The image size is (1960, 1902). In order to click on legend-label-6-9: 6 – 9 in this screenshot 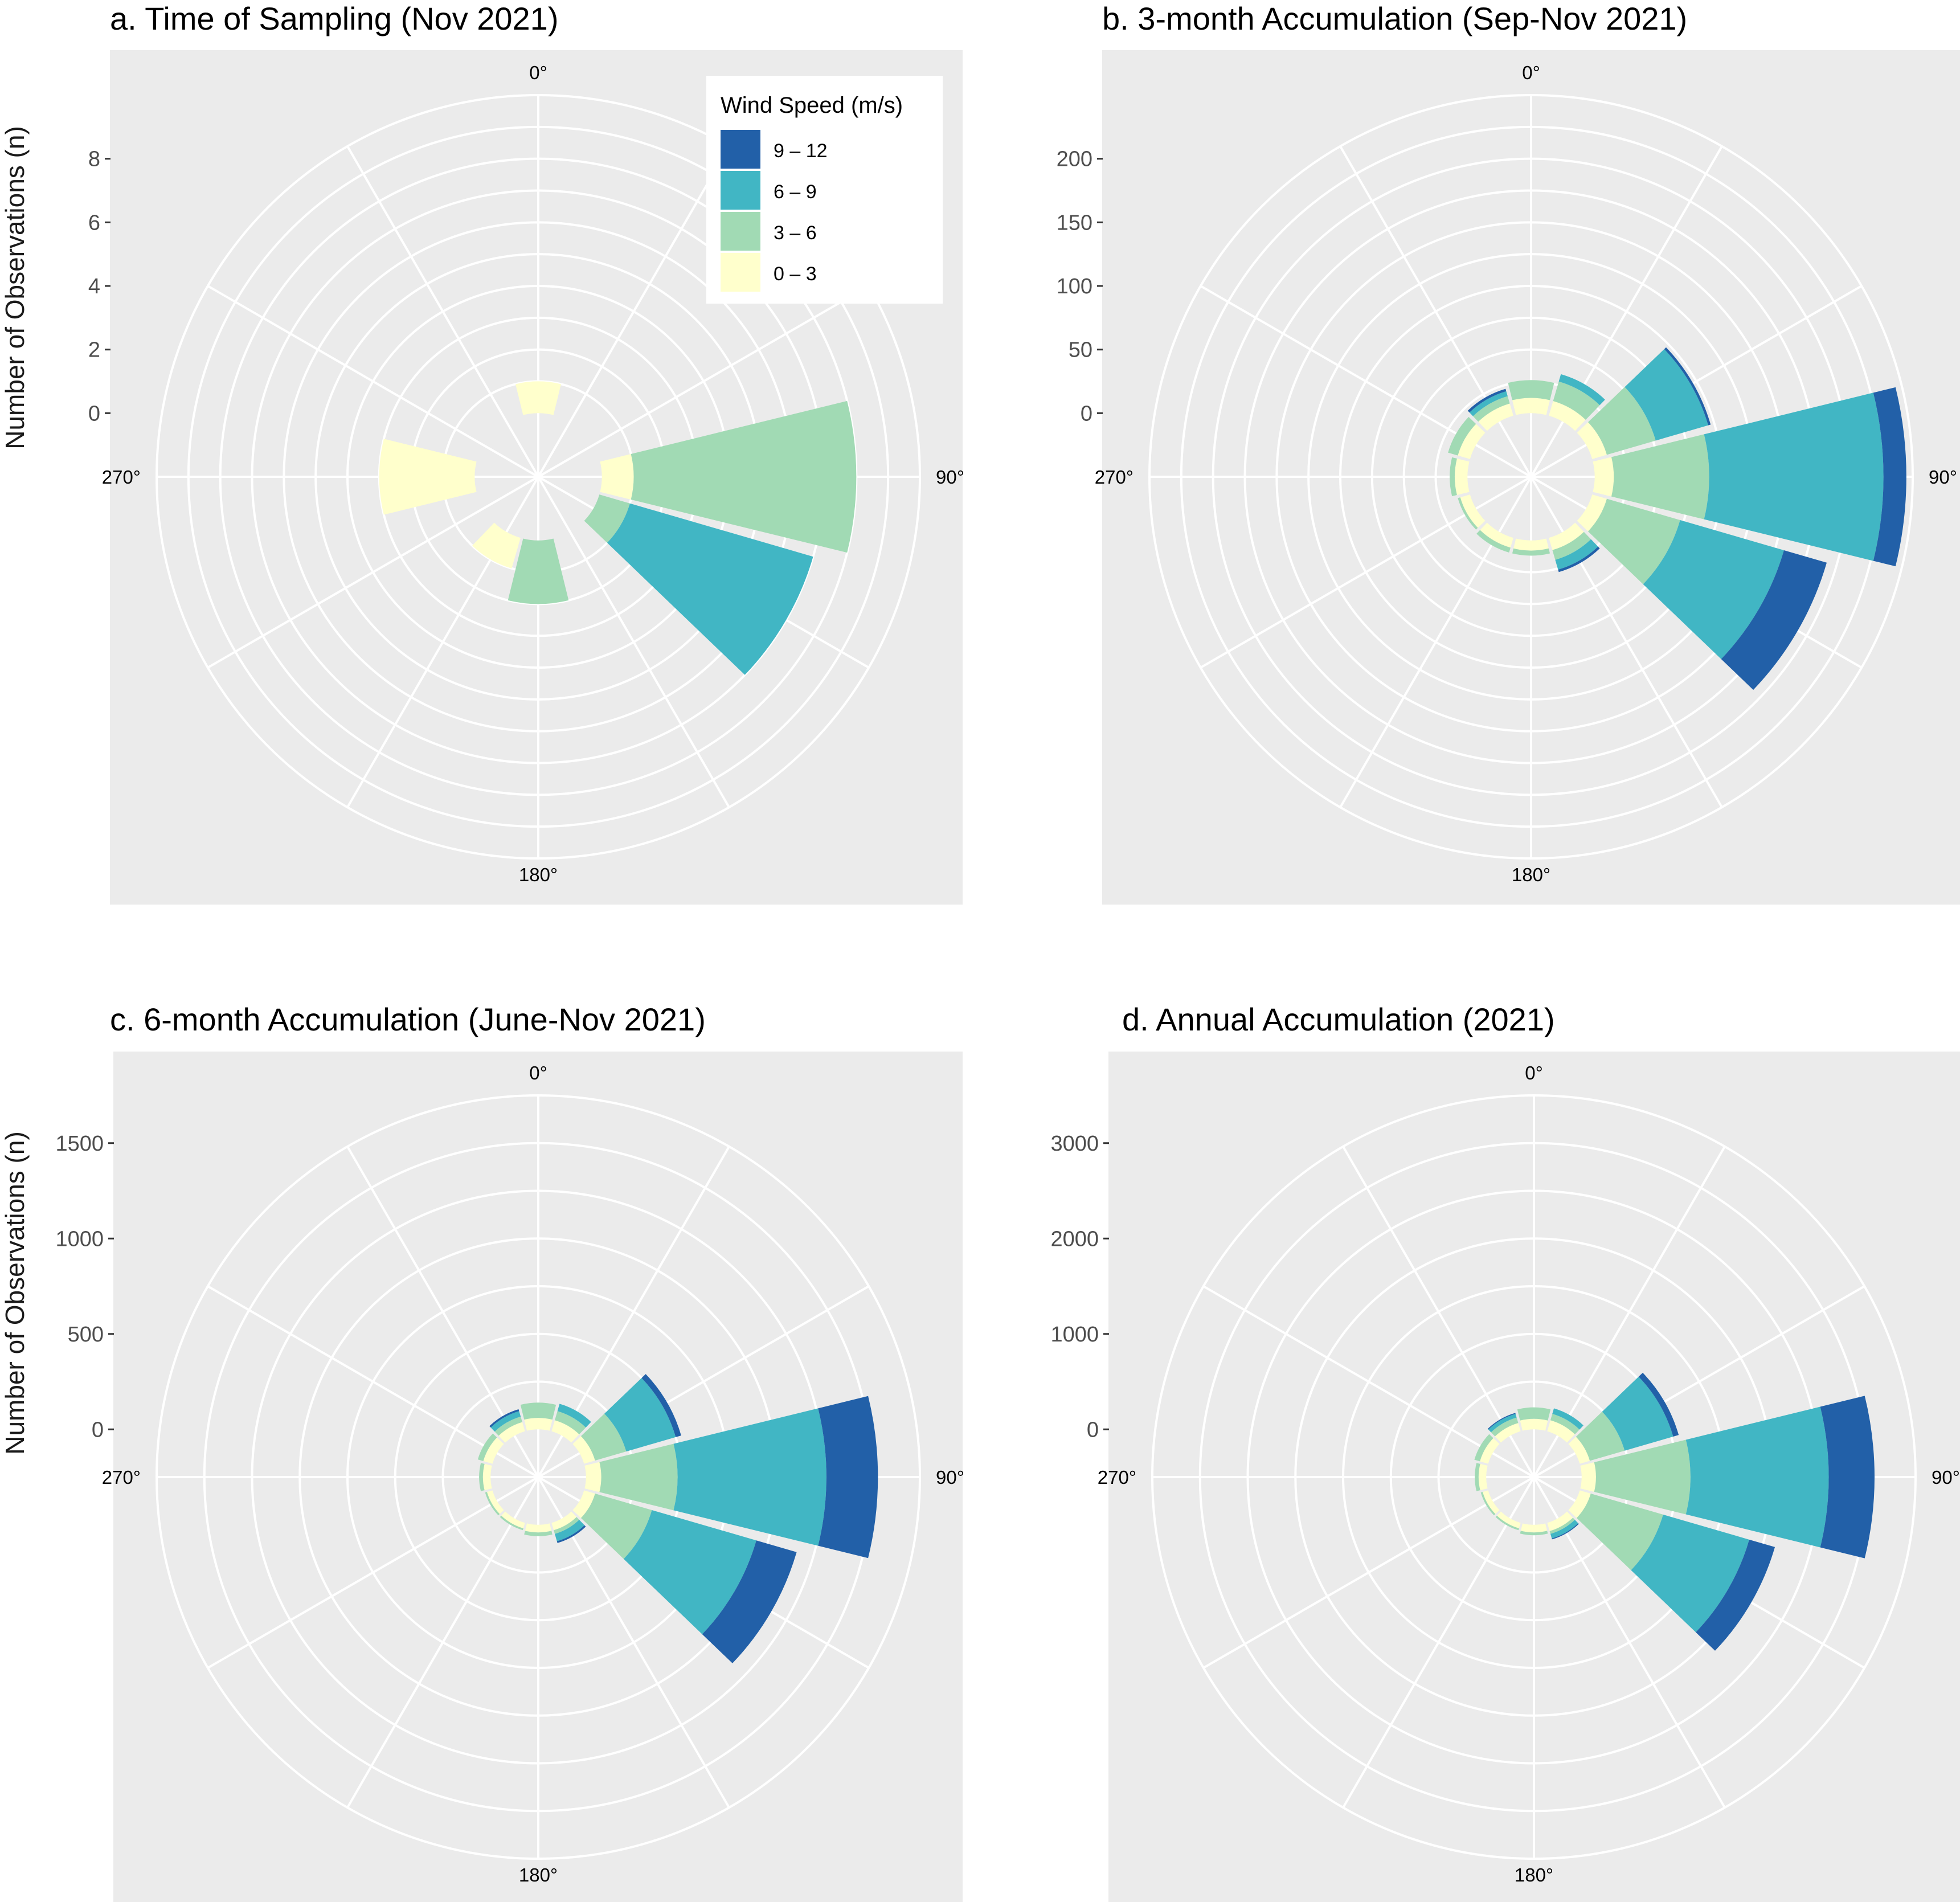, I will do `click(795, 192)`.